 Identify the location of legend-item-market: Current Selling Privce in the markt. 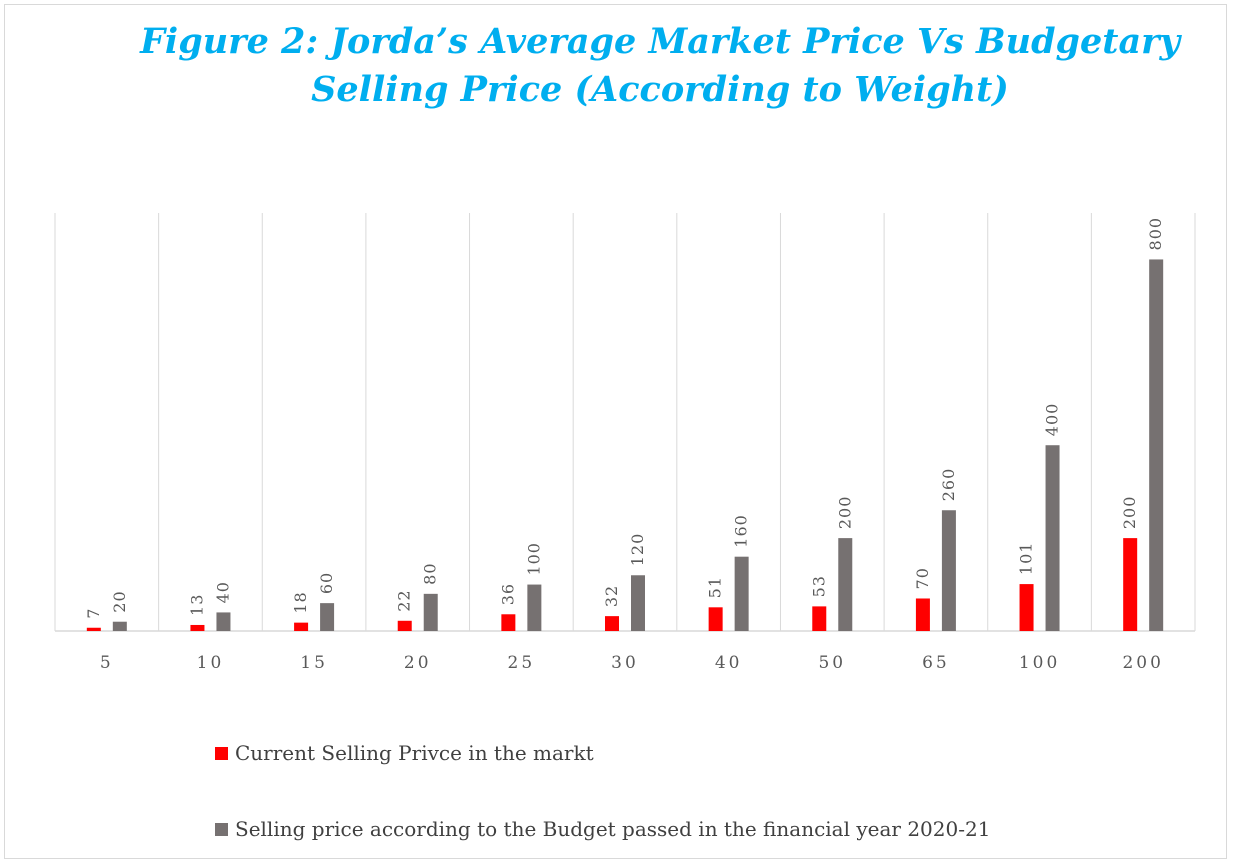
(404, 753).